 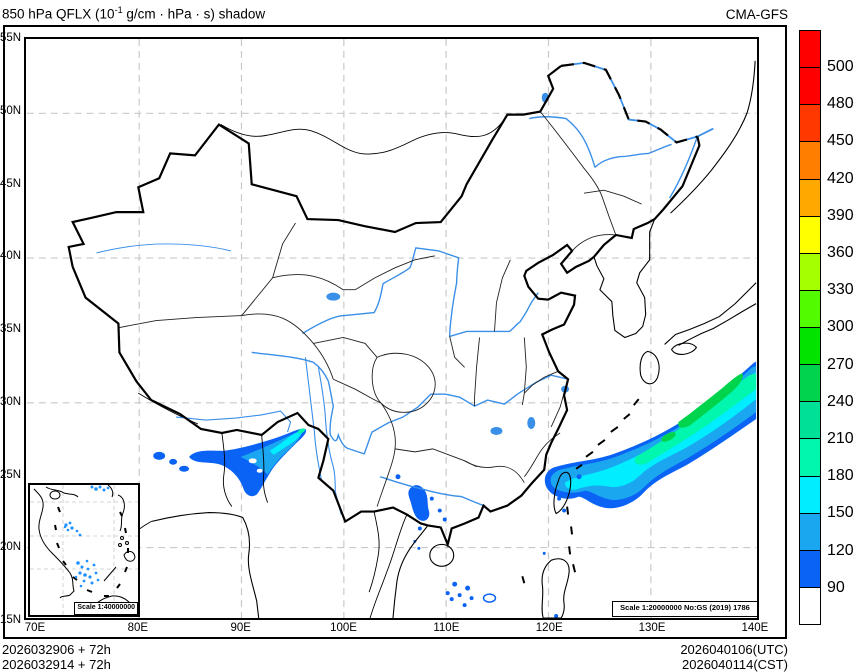 What do you see at coordinates (496, 430) in the screenshot?
I see `dongting-lake` at bounding box center [496, 430].